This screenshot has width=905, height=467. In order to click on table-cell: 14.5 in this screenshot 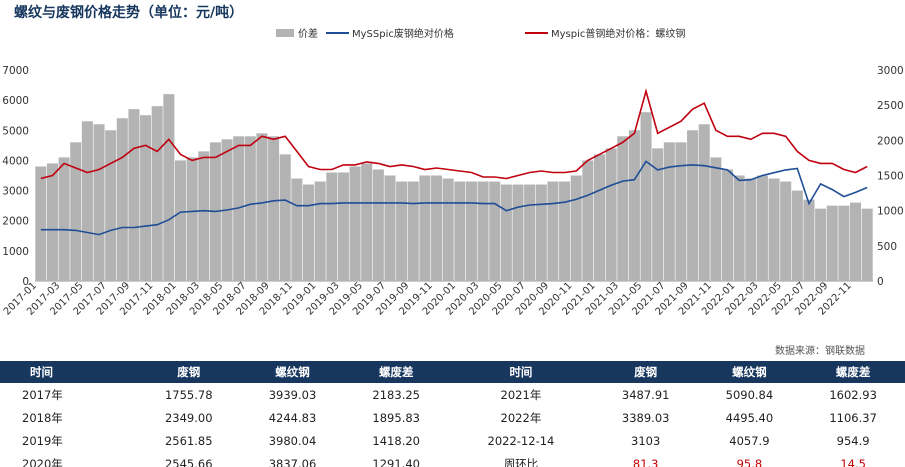, I will do `click(853, 461)`.